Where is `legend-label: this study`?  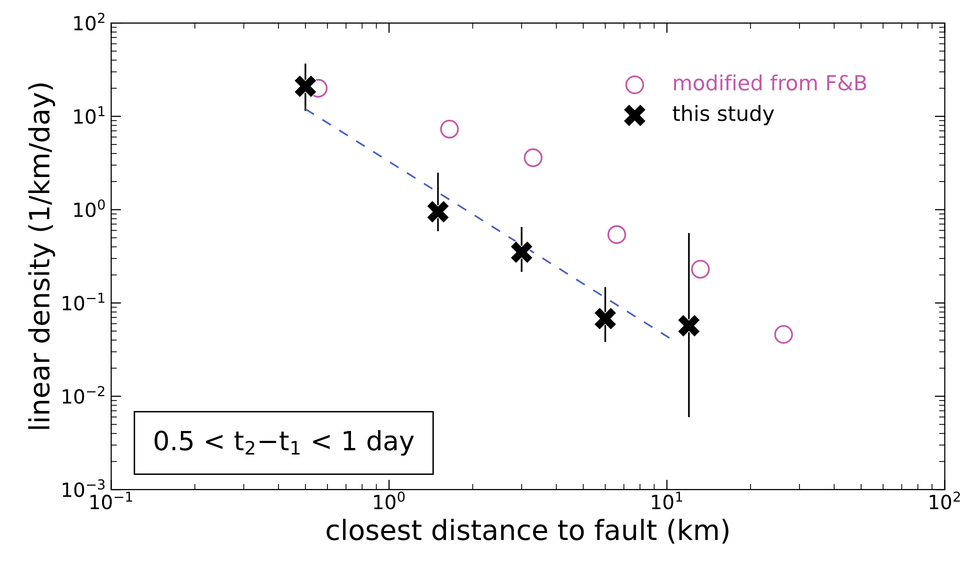
legend-label: this study is located at coordinates (723, 115).